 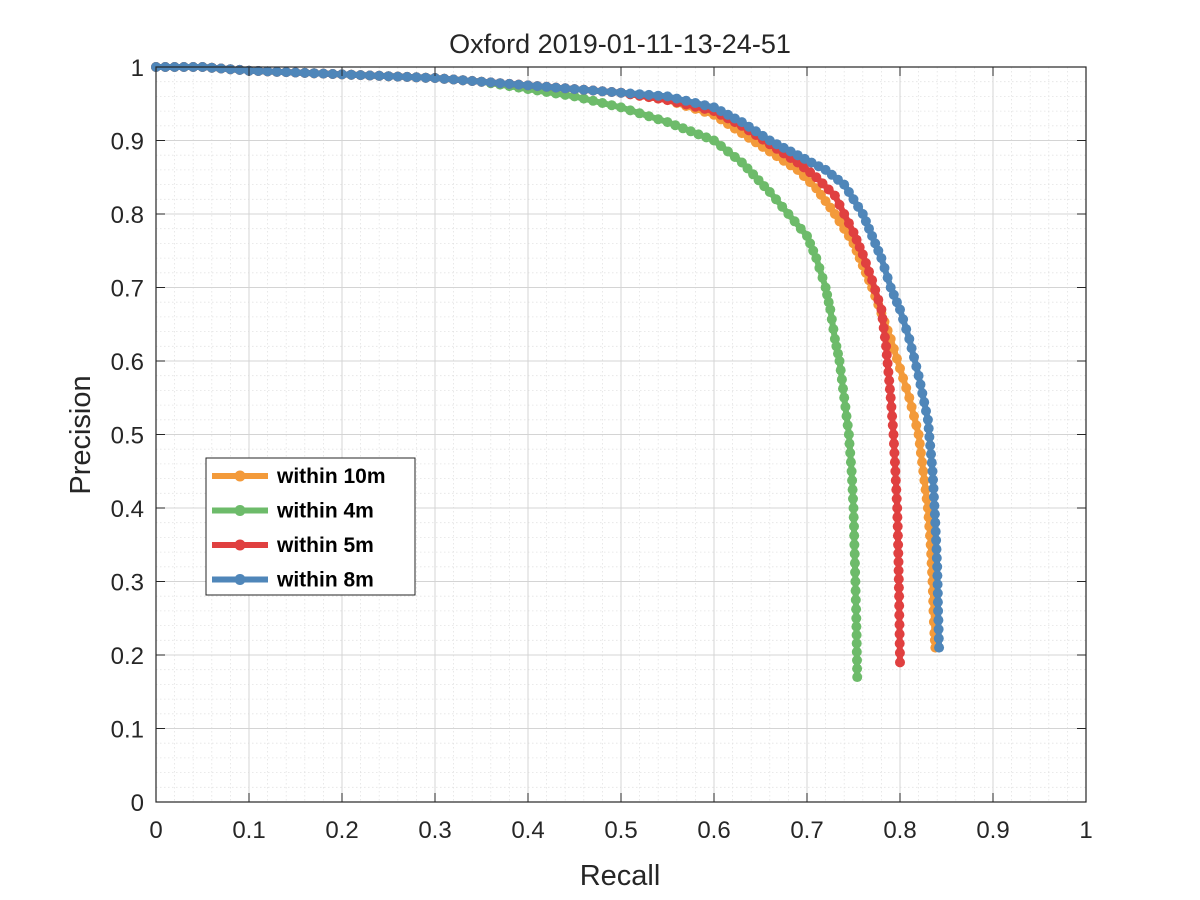 I want to click on legend-item: within 10m, so click(x=299, y=476).